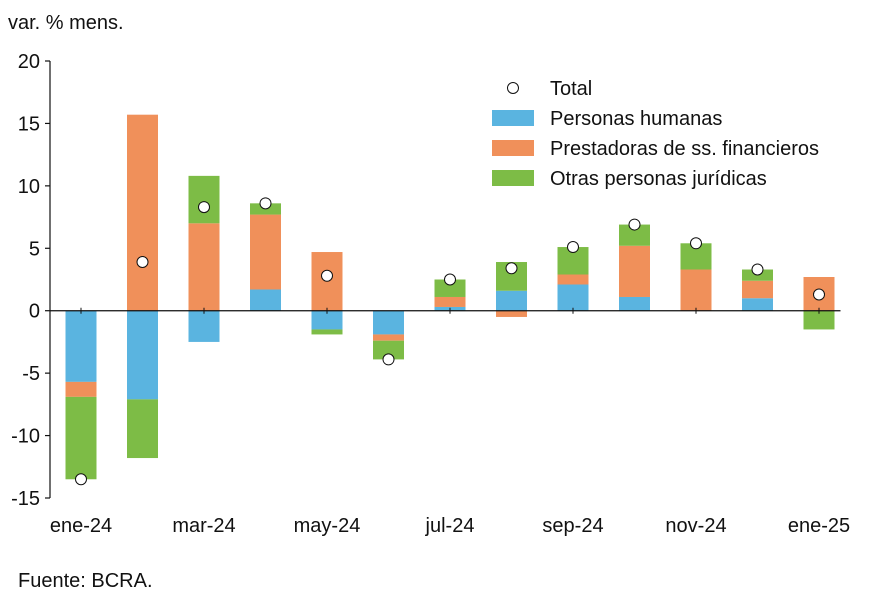 Image resolution: width=872 pixels, height=602 pixels. What do you see at coordinates (34, 312) in the screenshot?
I see `y-tick-label: 0` at bounding box center [34, 312].